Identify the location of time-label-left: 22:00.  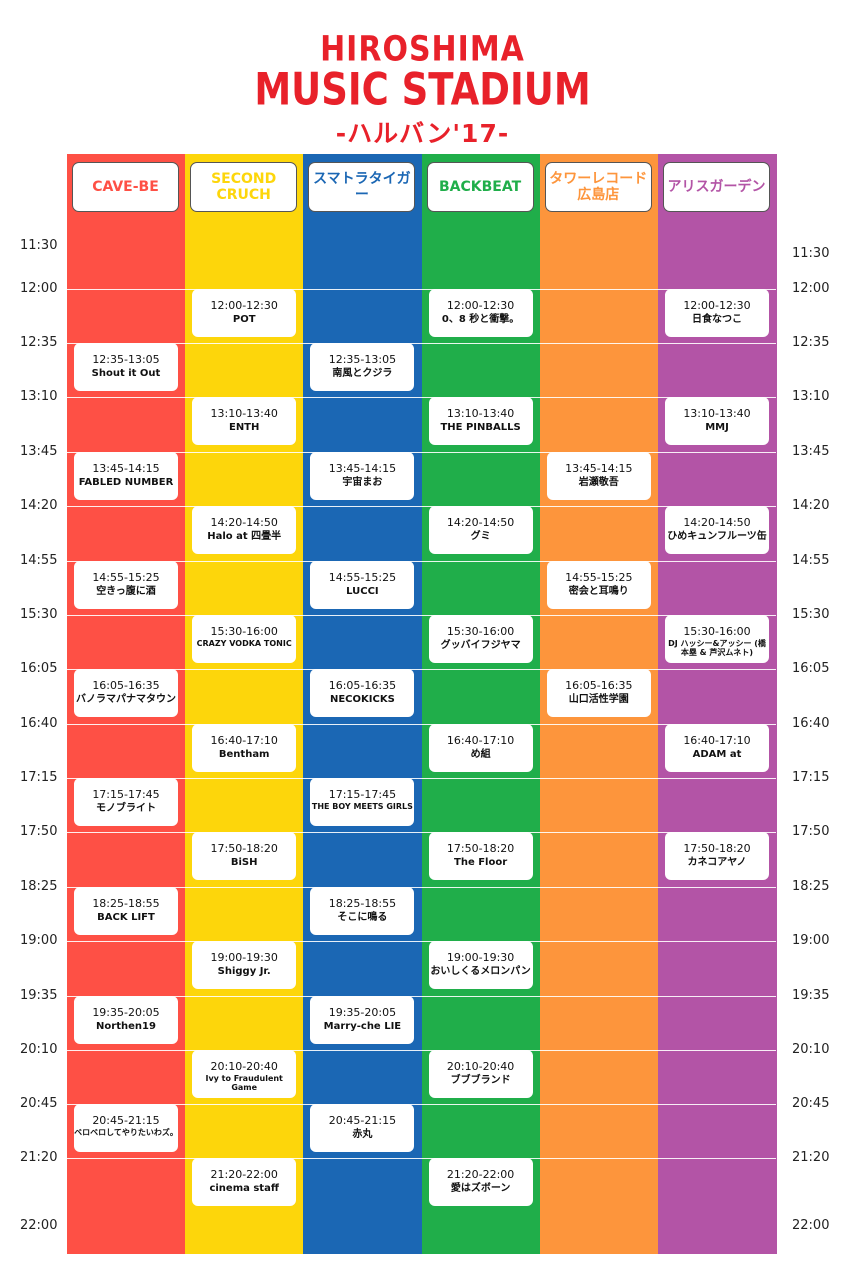
(39, 1225).